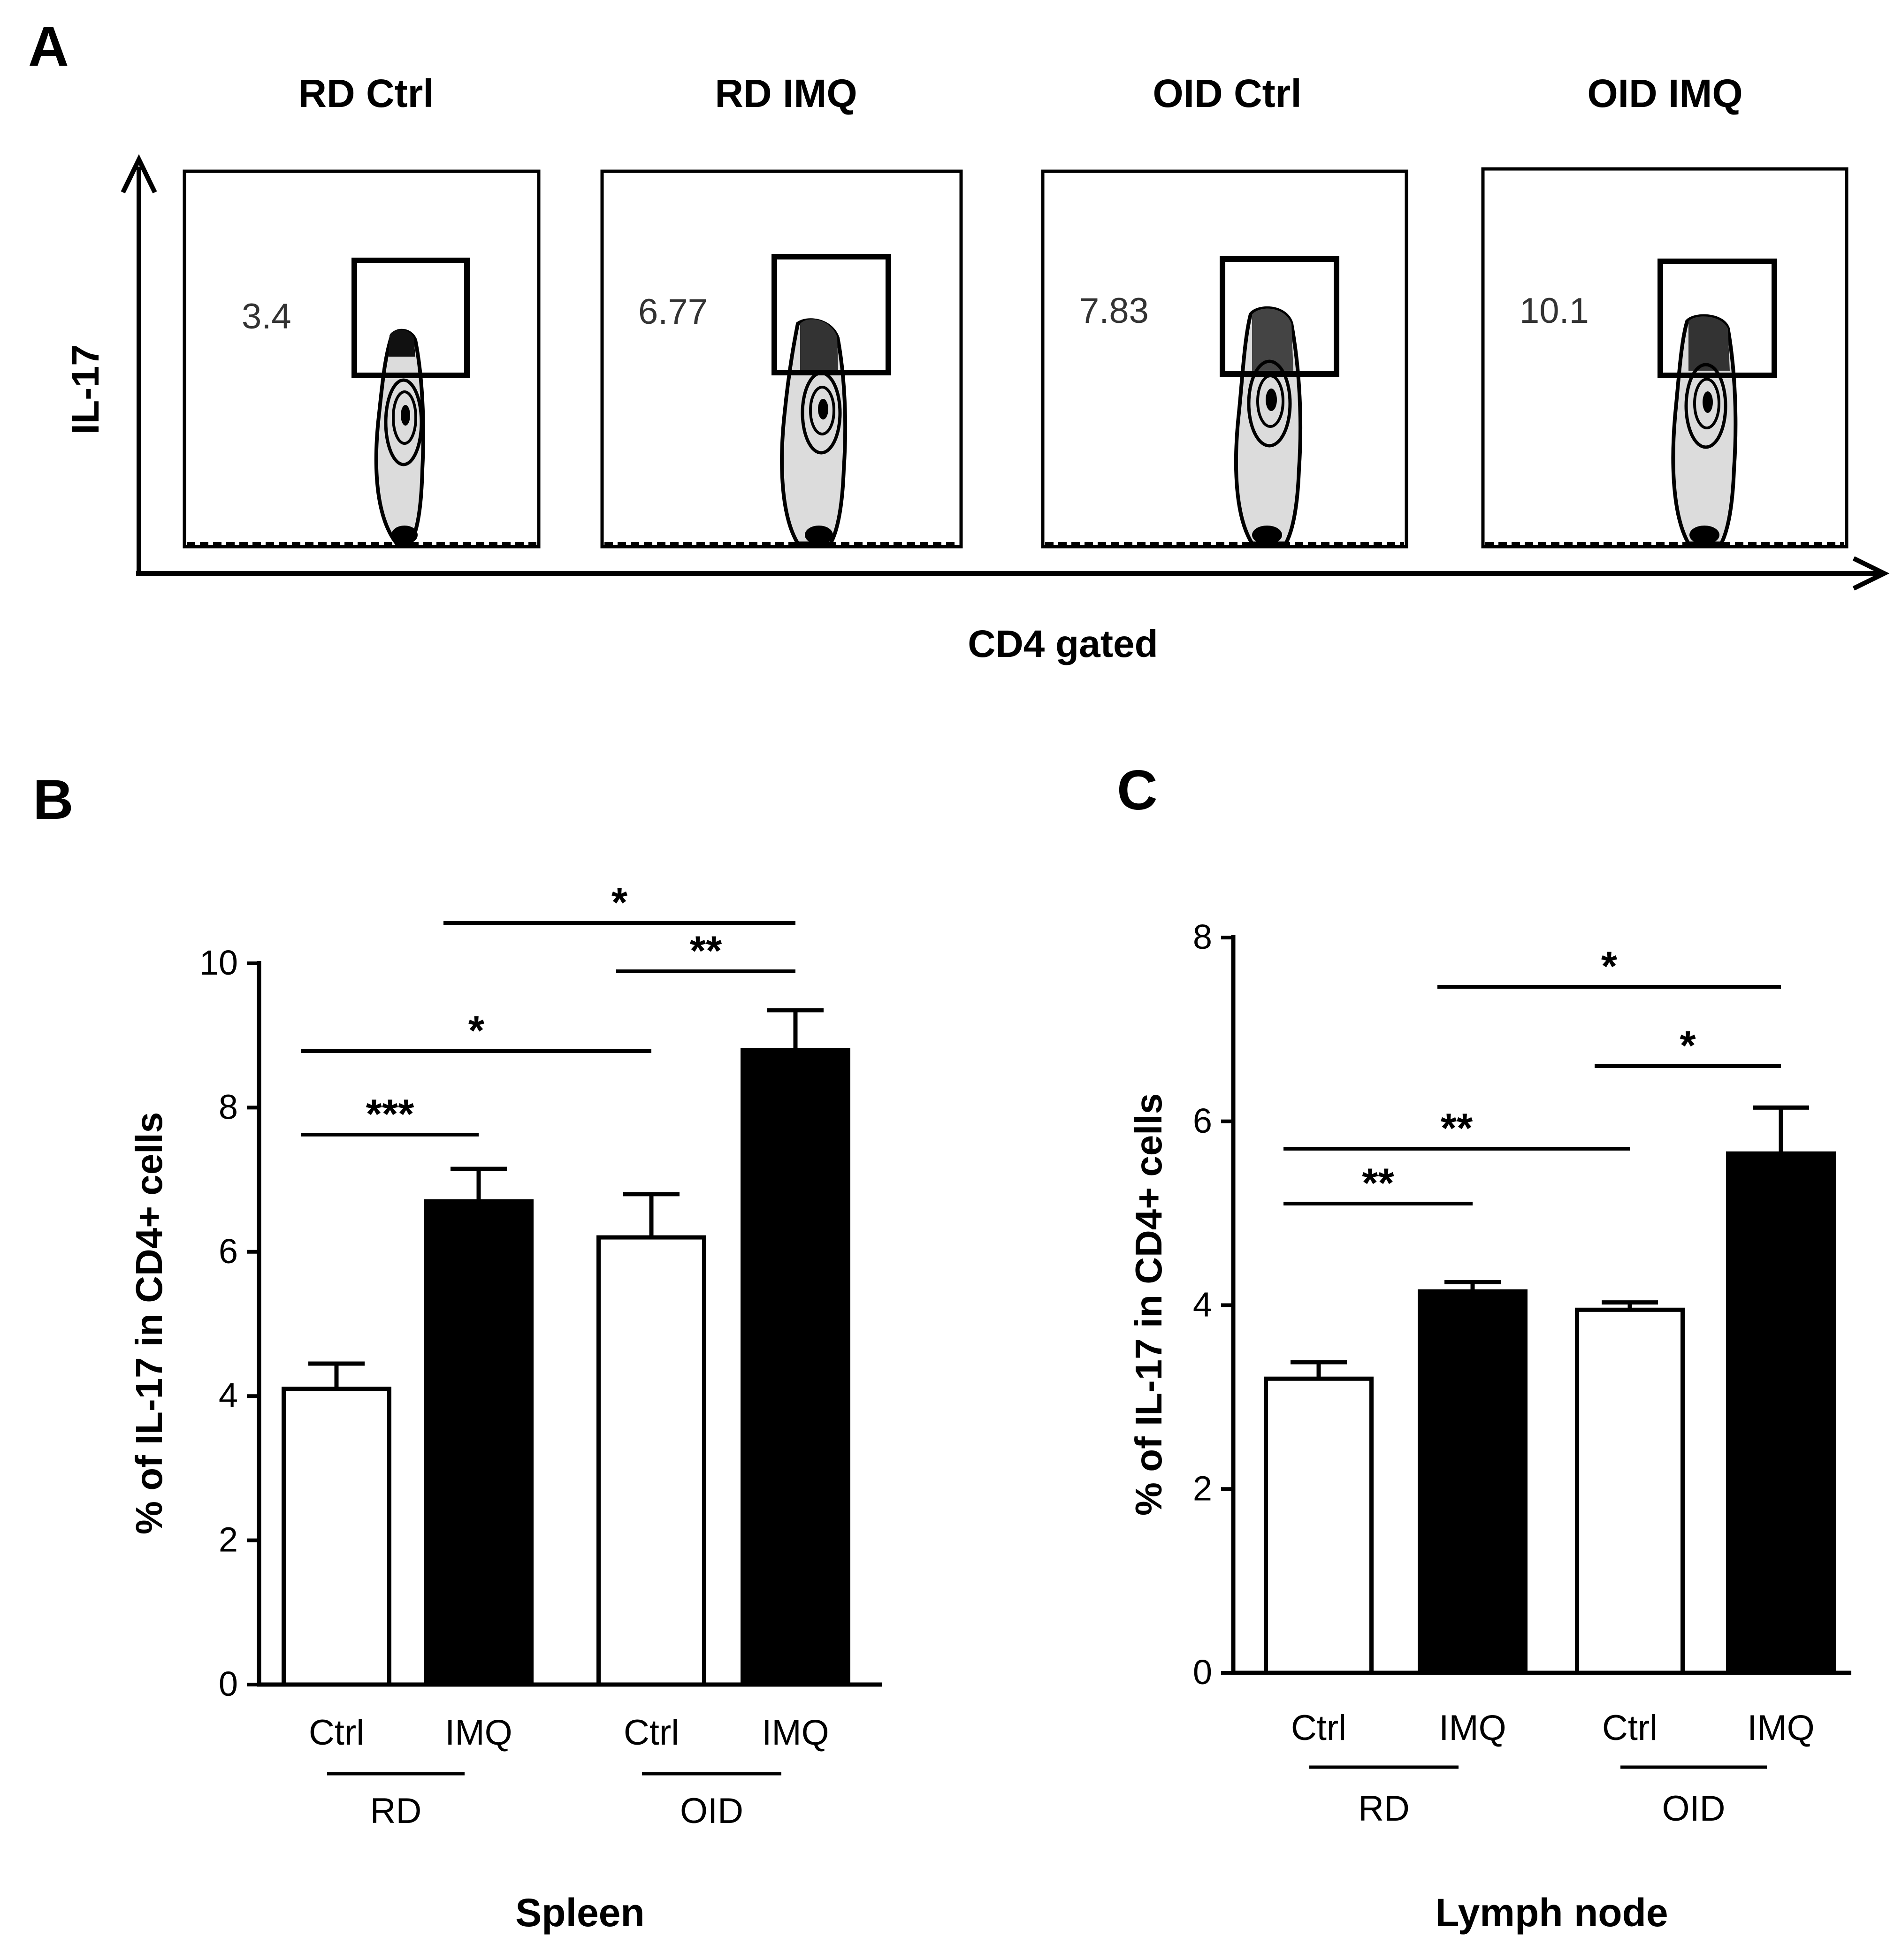 This screenshot has width=1902, height=1960. I want to click on flow-plot-title: RD Ctrl, so click(366, 93).